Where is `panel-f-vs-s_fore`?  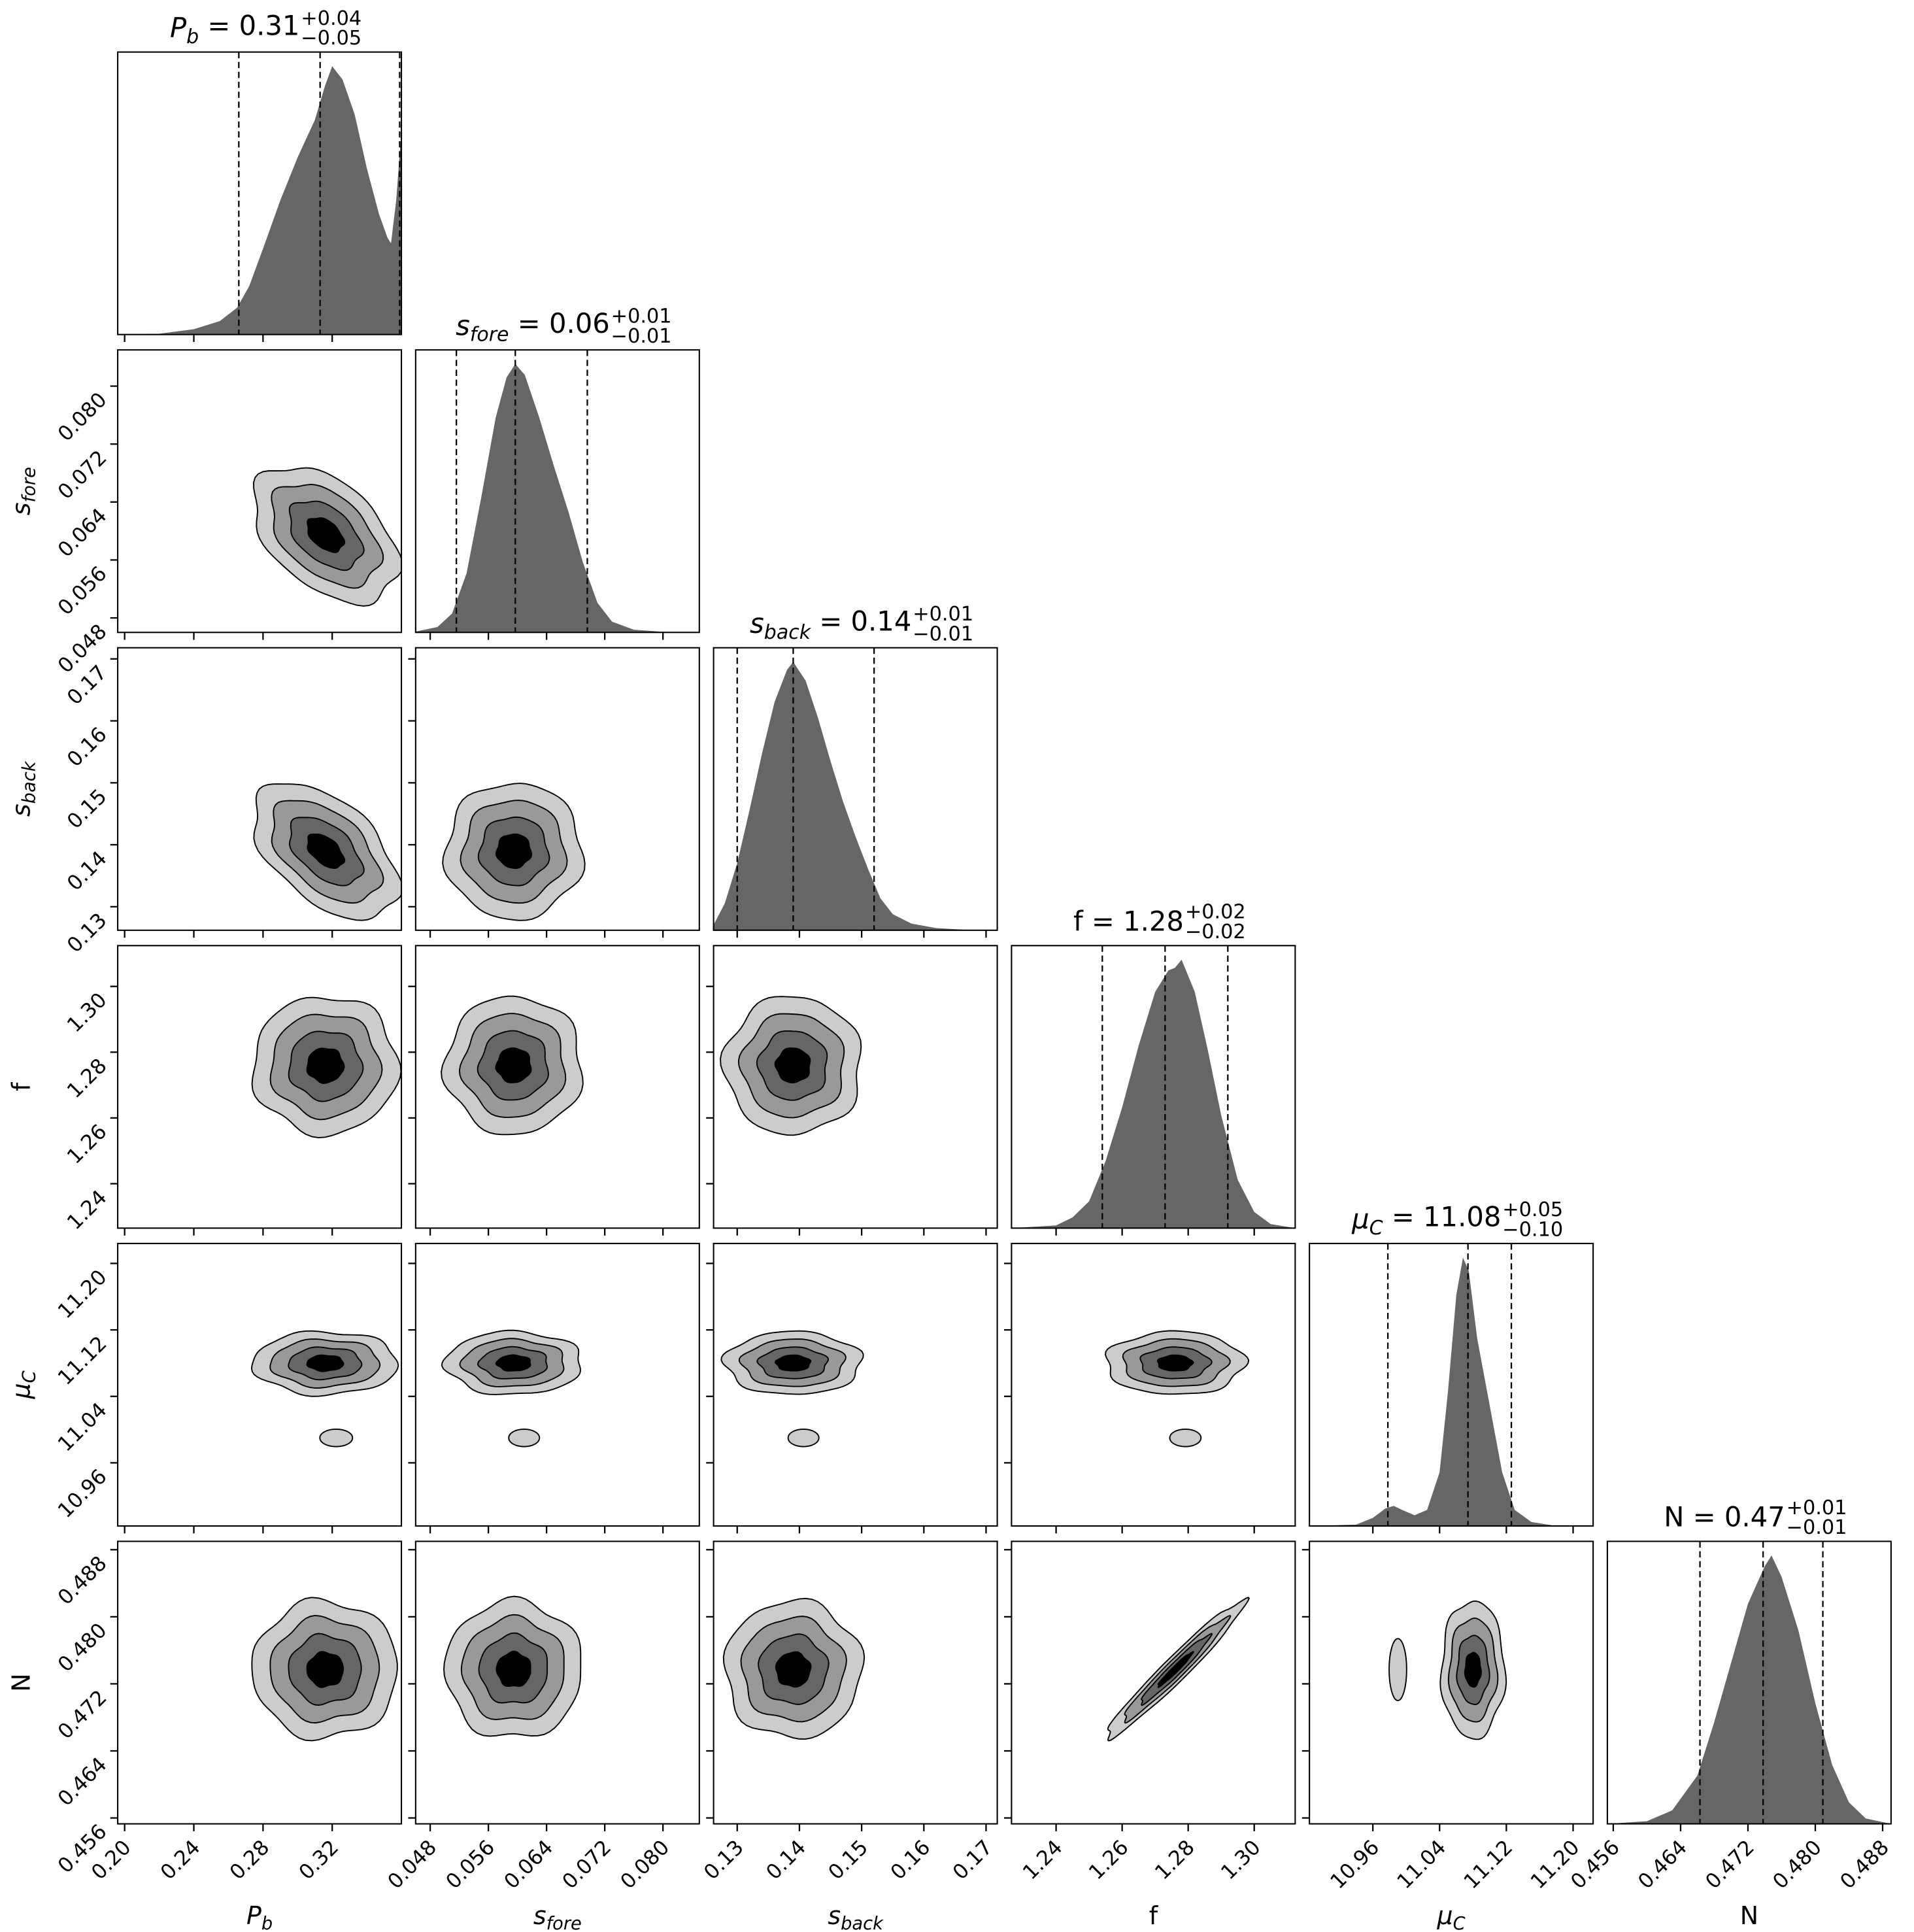
panel-f-vs-s_fore is located at coordinates (554, 1090).